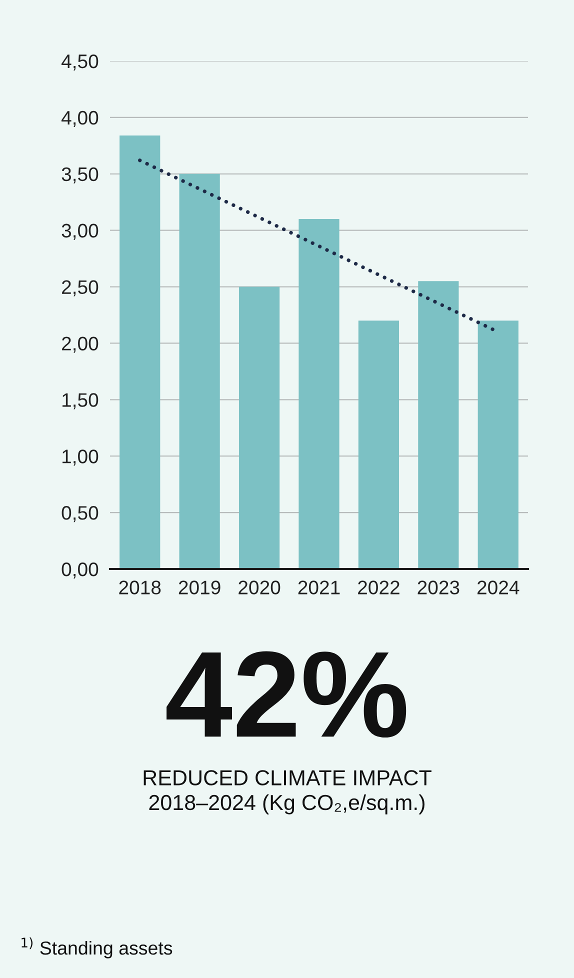 Image resolution: width=574 pixels, height=978 pixels. Describe the element at coordinates (439, 587) in the screenshot. I see `x-tick-label: 2023` at that location.